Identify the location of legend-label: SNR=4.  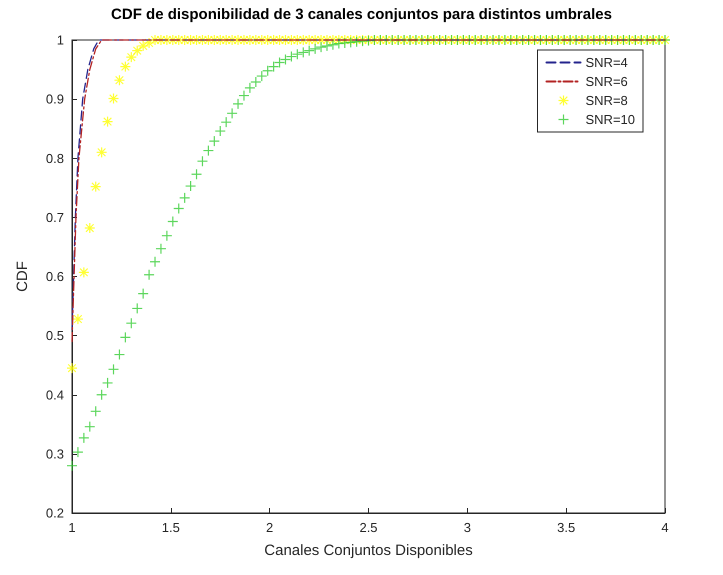
(607, 62).